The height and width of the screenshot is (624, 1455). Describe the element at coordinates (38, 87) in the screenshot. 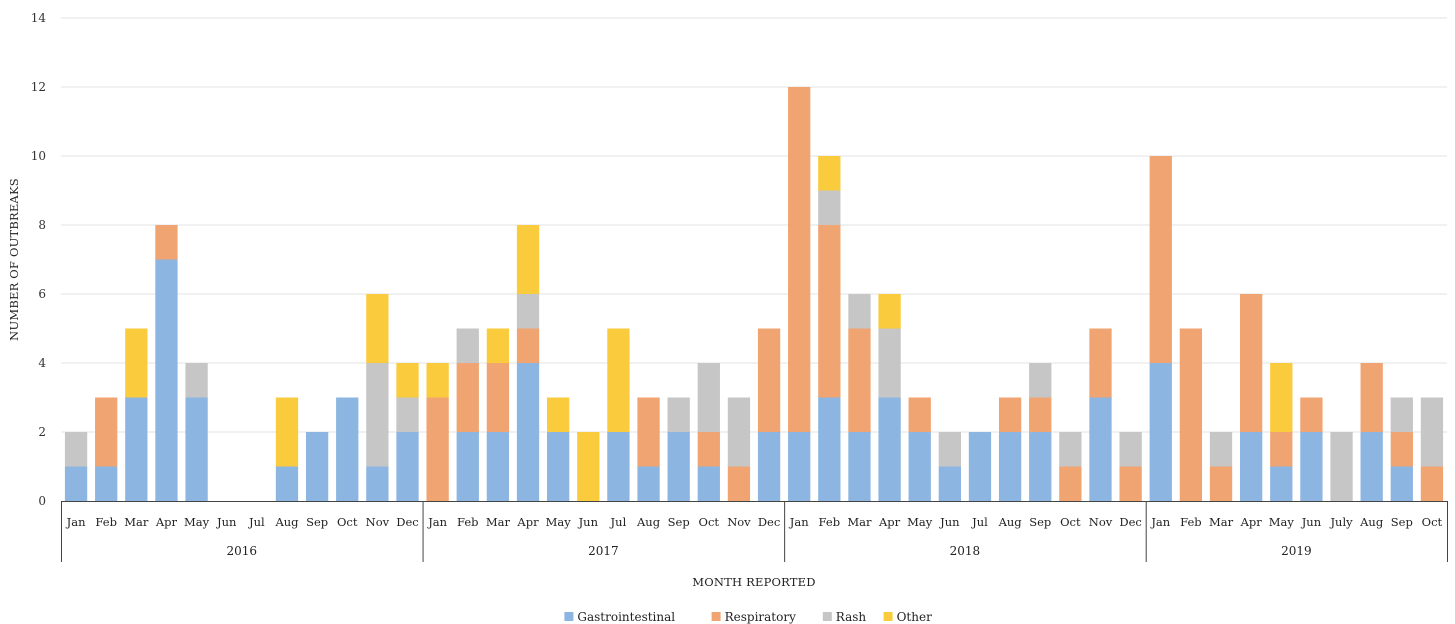

I see `y-tick-label: 12` at that location.